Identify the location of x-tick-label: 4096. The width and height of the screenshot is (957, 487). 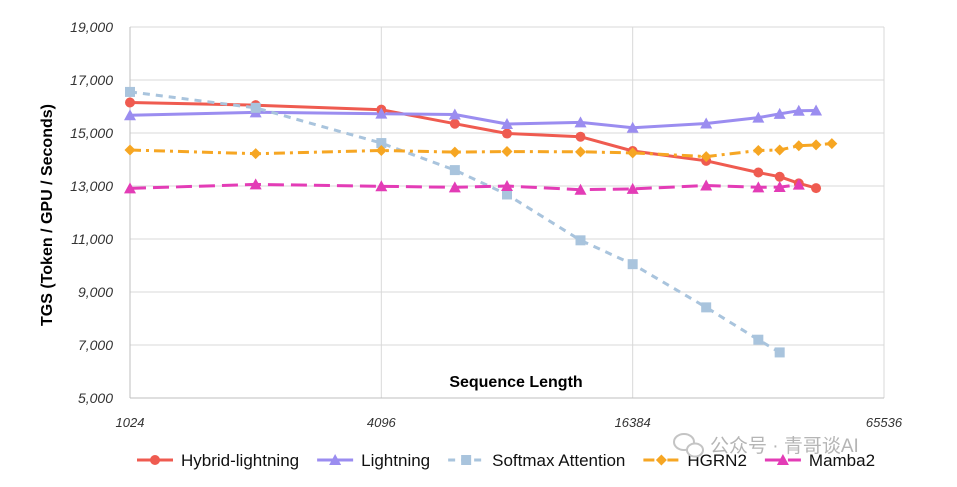
(382, 422).